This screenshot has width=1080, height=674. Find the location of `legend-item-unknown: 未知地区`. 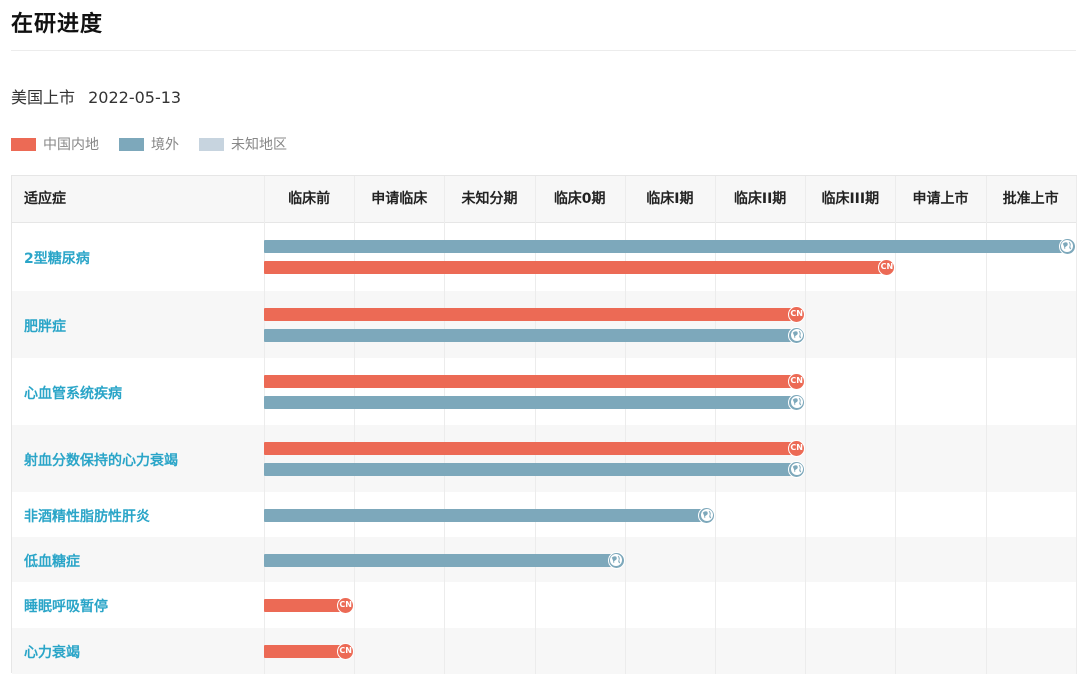

legend-item-unknown: 未知地区 is located at coordinates (243, 144).